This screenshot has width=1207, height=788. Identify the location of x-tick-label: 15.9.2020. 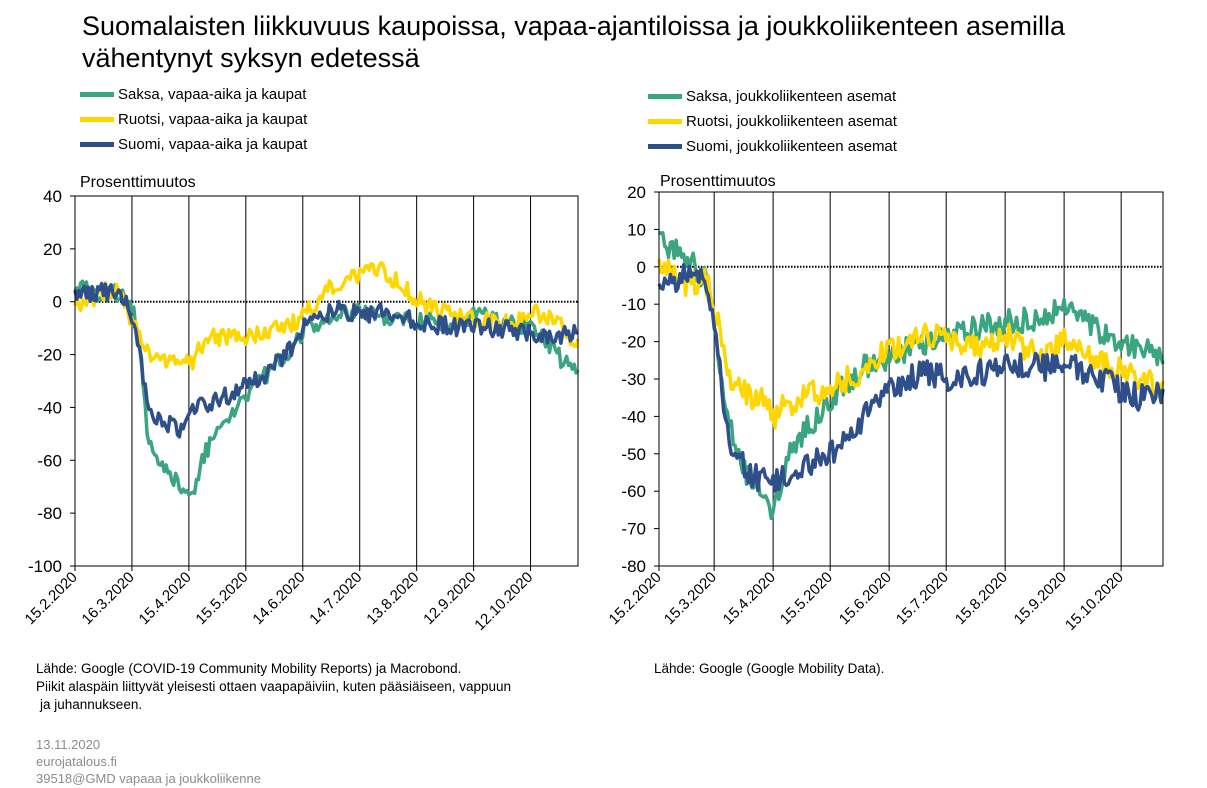
(1040, 598).